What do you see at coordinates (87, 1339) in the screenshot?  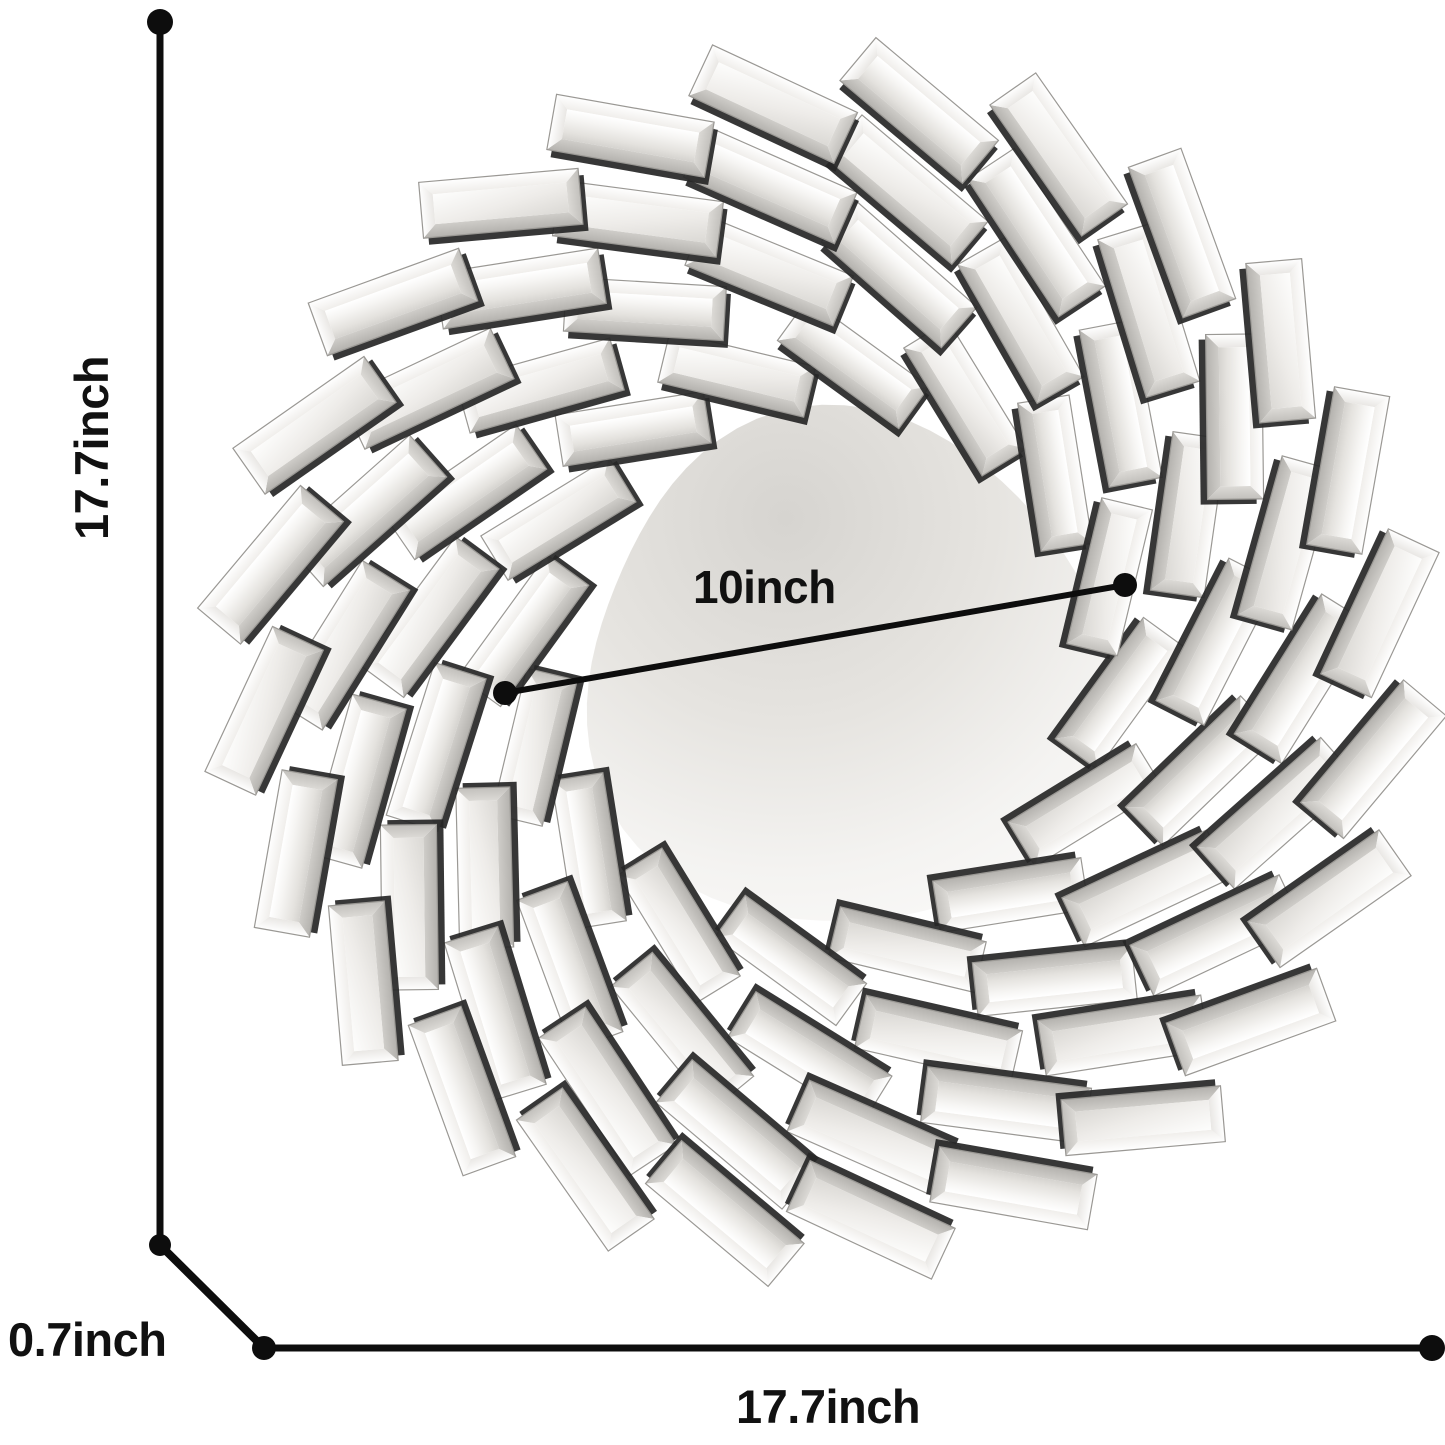 I see `depth-dimension-label: 0.7inch` at bounding box center [87, 1339].